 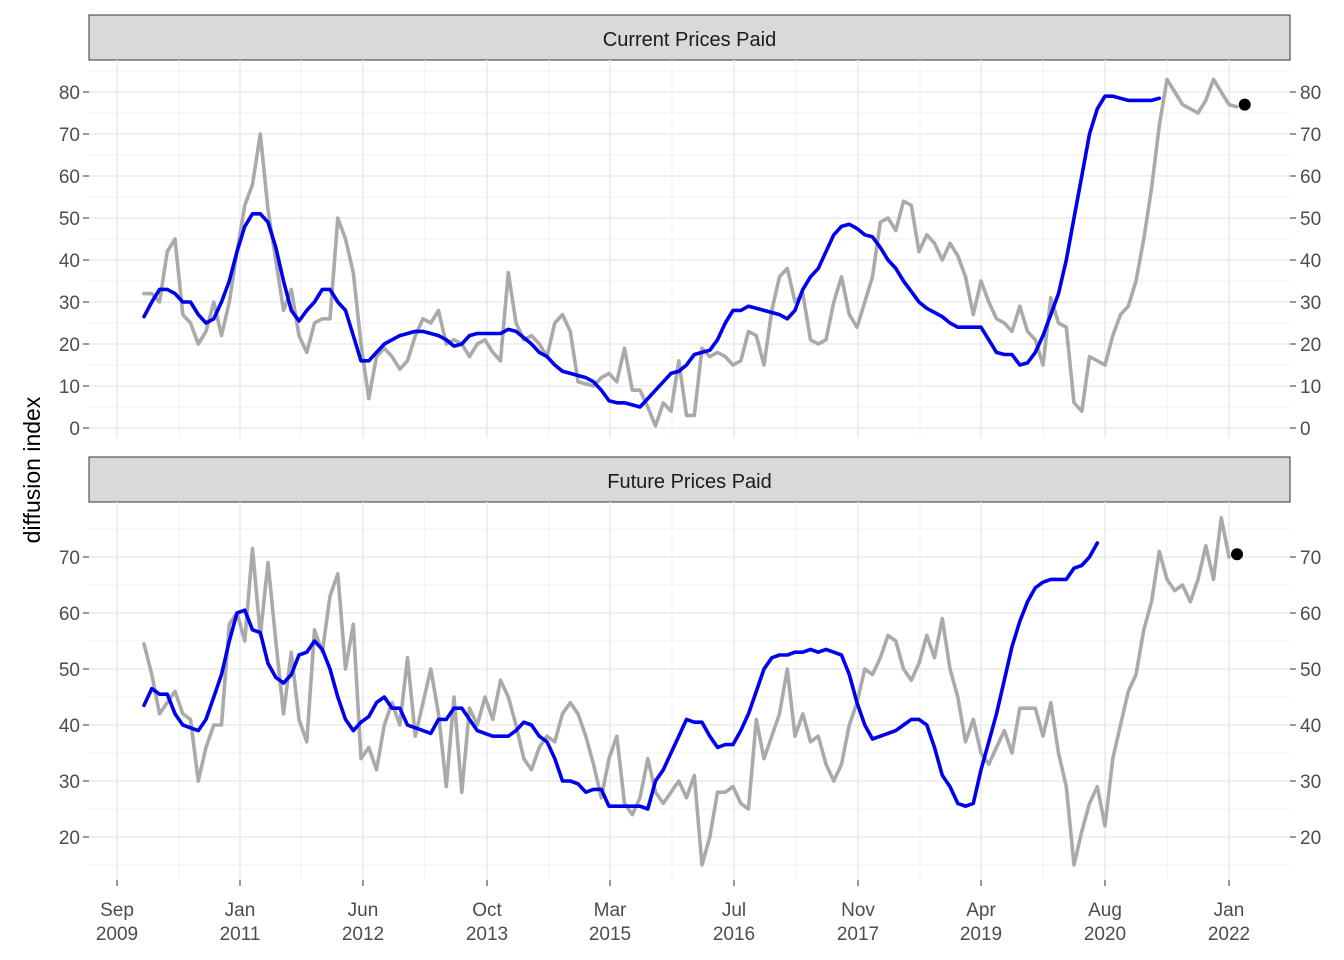 I want to click on panel-title: Future Prices Paid, so click(x=689, y=482).